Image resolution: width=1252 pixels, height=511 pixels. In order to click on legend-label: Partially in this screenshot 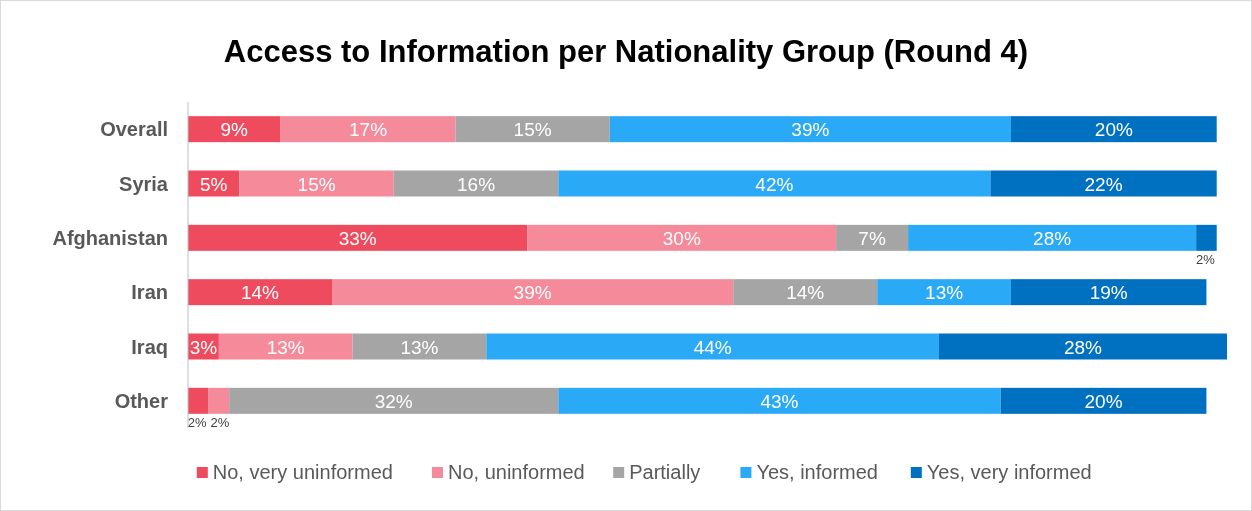, I will do `click(665, 472)`.